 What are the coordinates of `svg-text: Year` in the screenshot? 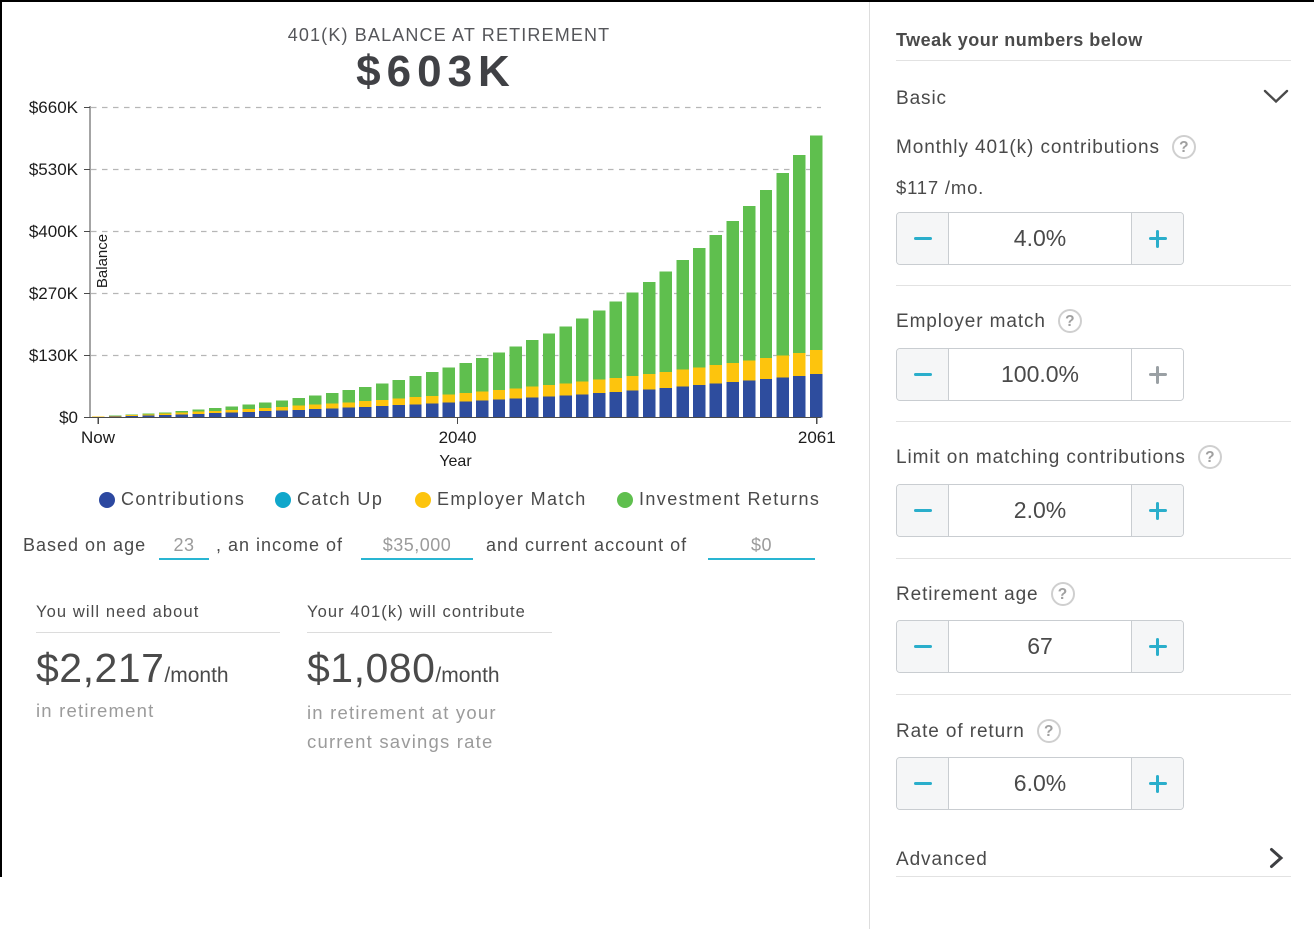 It's located at (455, 461).